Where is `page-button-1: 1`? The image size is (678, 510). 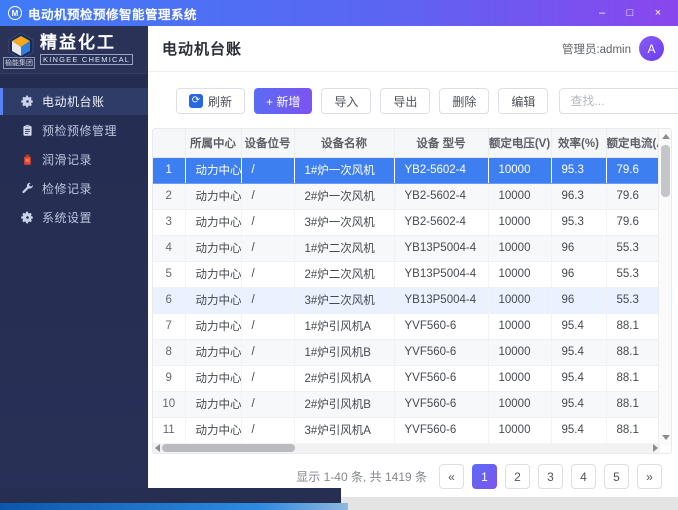 page-button-1: 1 is located at coordinates (484, 476).